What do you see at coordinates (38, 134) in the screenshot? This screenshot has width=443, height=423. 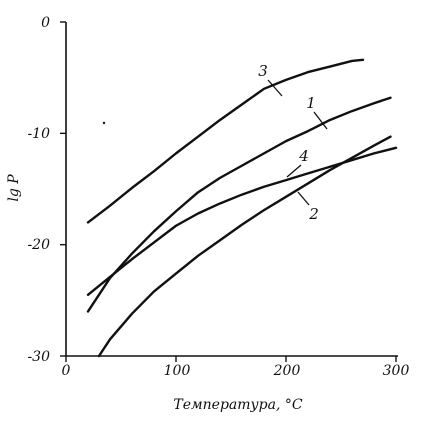 I see `y-tick-label-minus-10: -10` at bounding box center [38, 134].